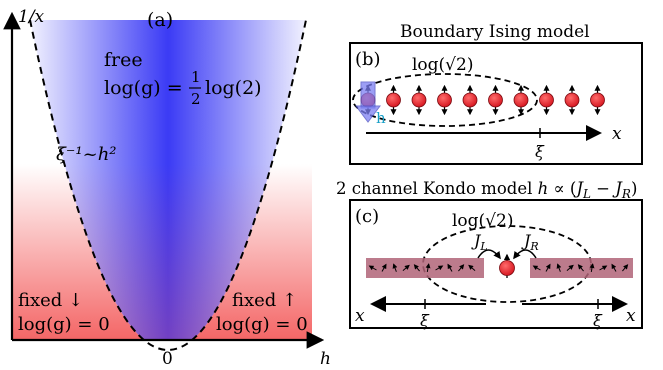 The width and height of the screenshot is (663, 370). What do you see at coordinates (525, 254) in the screenshot?
I see `right-coupling-arrow` at bounding box center [525, 254].